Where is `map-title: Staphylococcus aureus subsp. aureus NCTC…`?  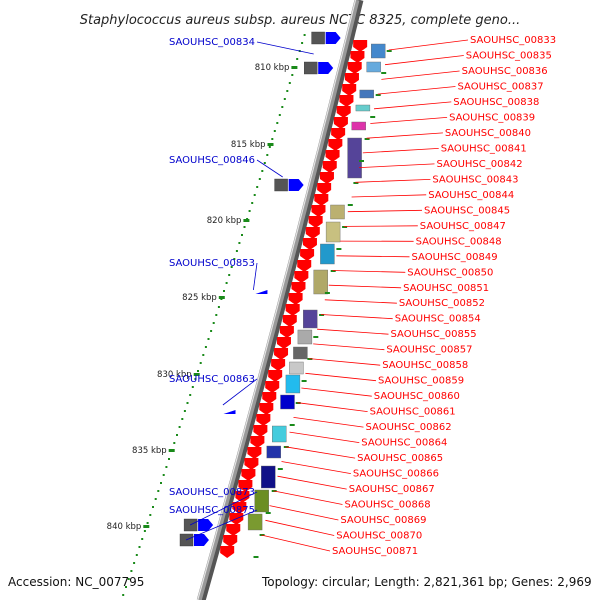
map-title: Staphylococcus aureus subsp. aureus NCTC… is located at coordinates (300, 20).